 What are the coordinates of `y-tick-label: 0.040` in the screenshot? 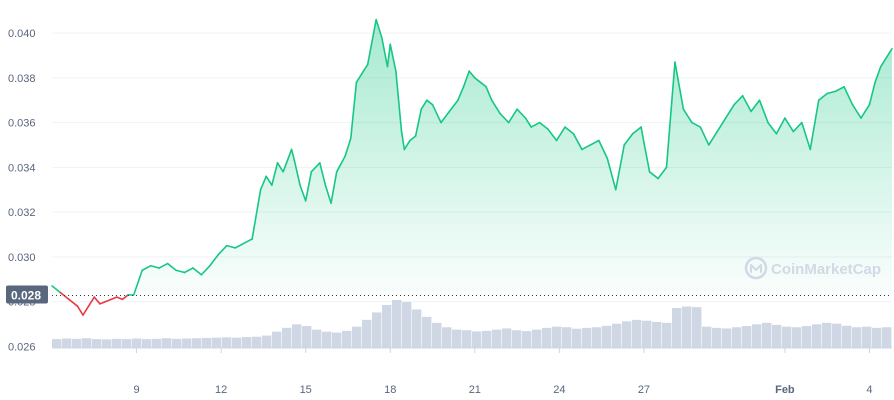 It's located at (22, 34).